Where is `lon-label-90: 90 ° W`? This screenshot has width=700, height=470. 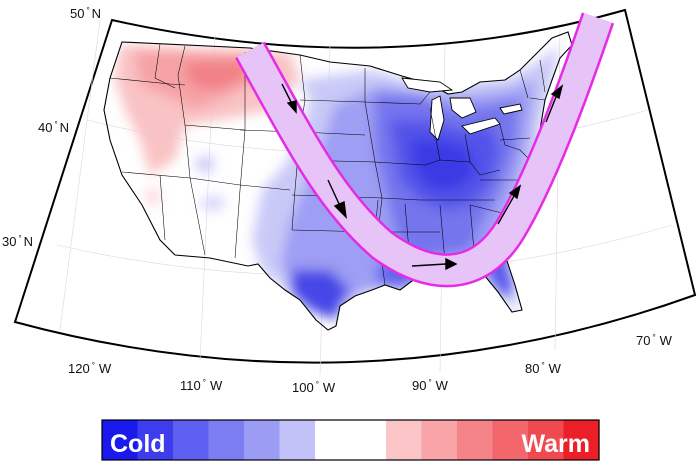
lon-label-90: 90 ° W is located at coordinates (430, 385).